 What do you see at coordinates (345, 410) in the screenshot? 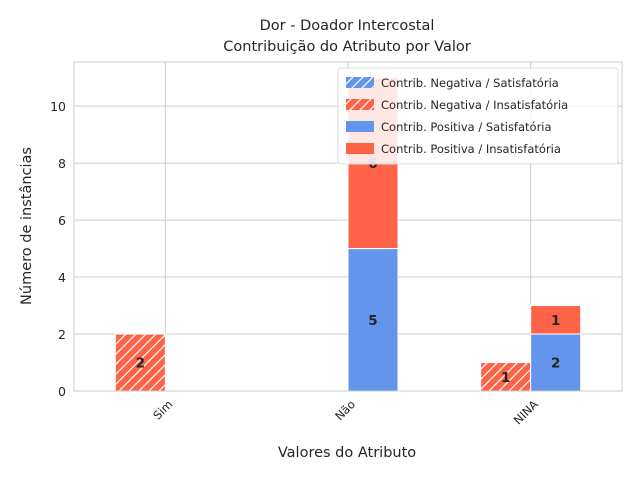
I see `x-tick-label: Não` at bounding box center [345, 410].